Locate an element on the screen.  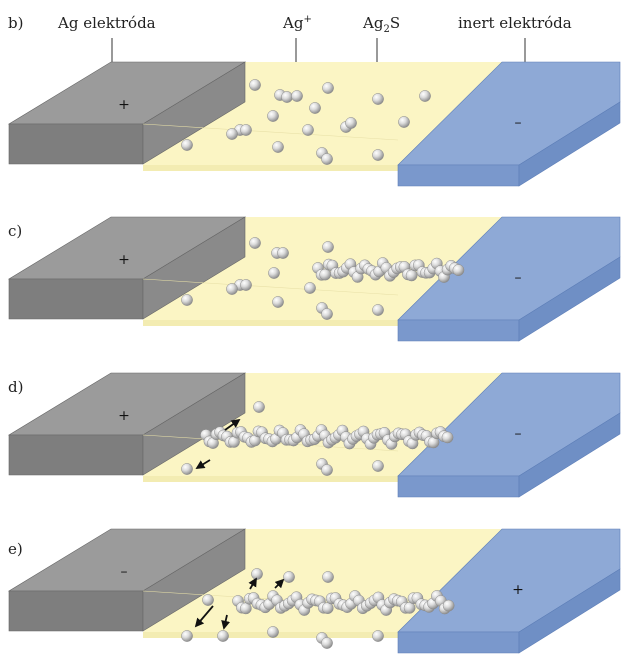
ag-electrode-label: Ag elektróda is located at coordinates (107, 23).